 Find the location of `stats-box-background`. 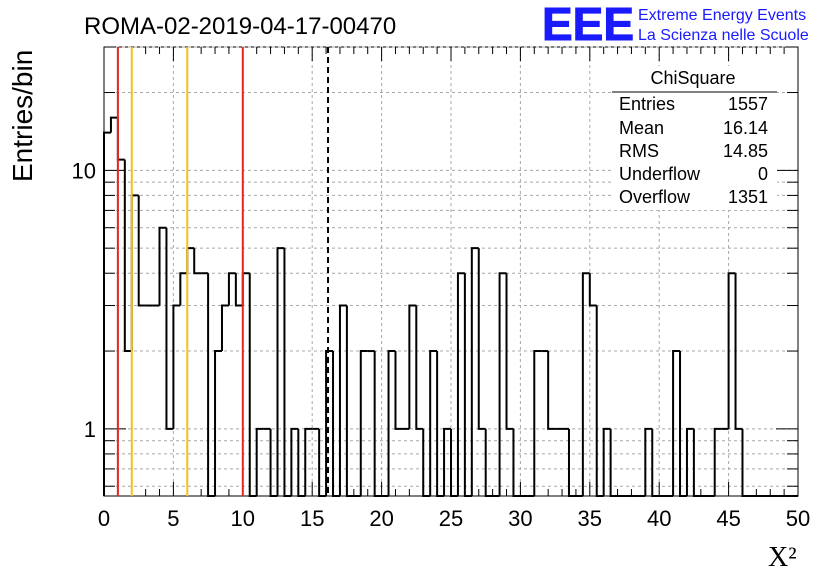

stats-box-background is located at coordinates (694, 138).